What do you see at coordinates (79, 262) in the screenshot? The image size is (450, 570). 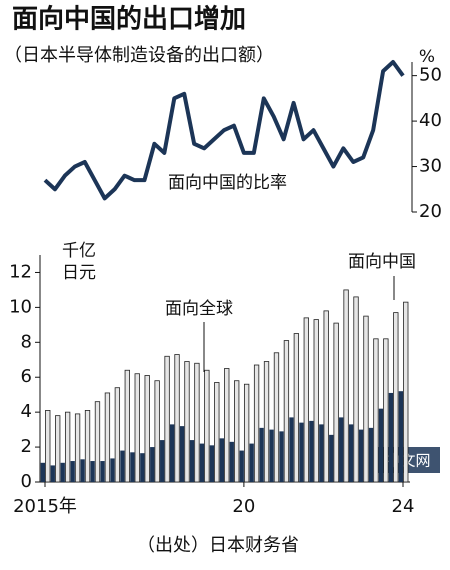 I see `y-axis-label: 千亿日元` at bounding box center [79, 262].